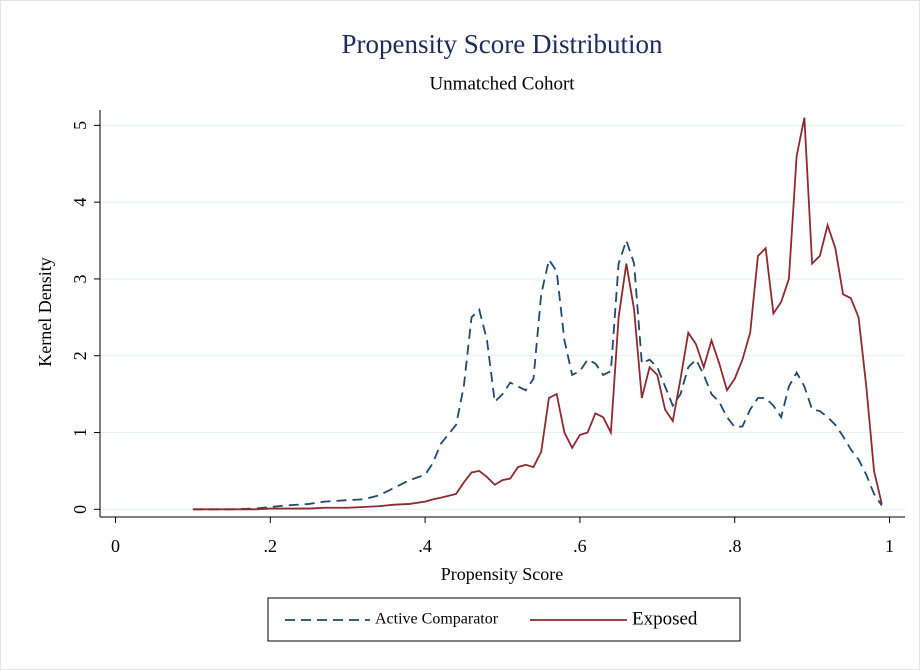  I want to click on chart-title: Propensity Score Distribution, so click(502, 44).